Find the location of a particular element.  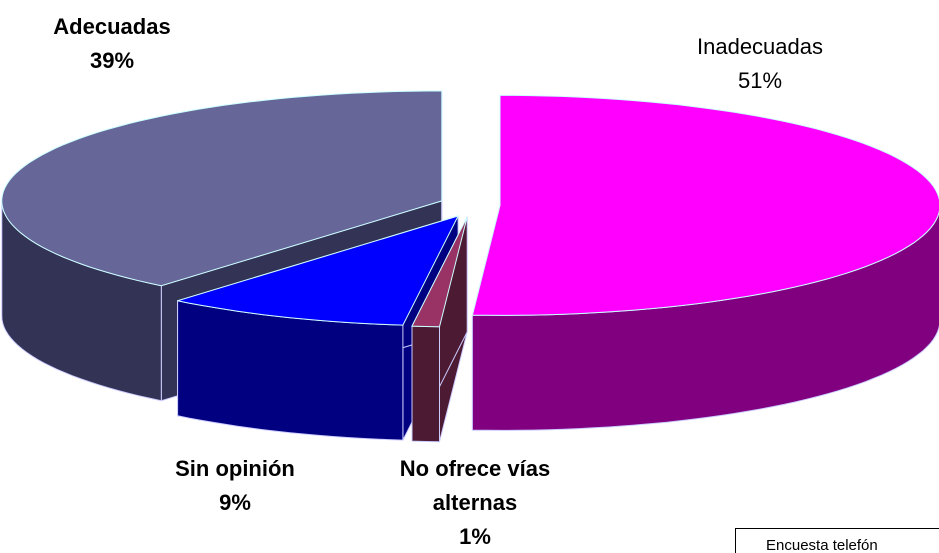

slice is located at coordinates (439, 329).